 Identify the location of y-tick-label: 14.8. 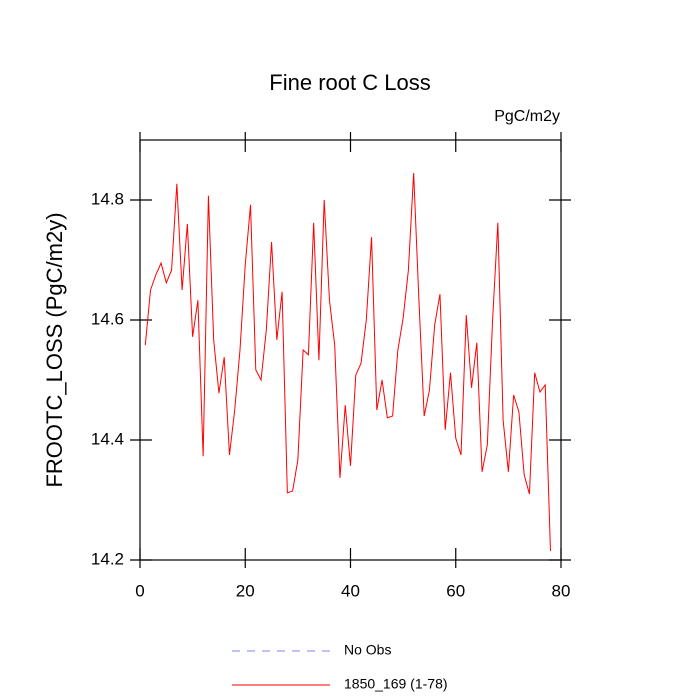
(107, 198).